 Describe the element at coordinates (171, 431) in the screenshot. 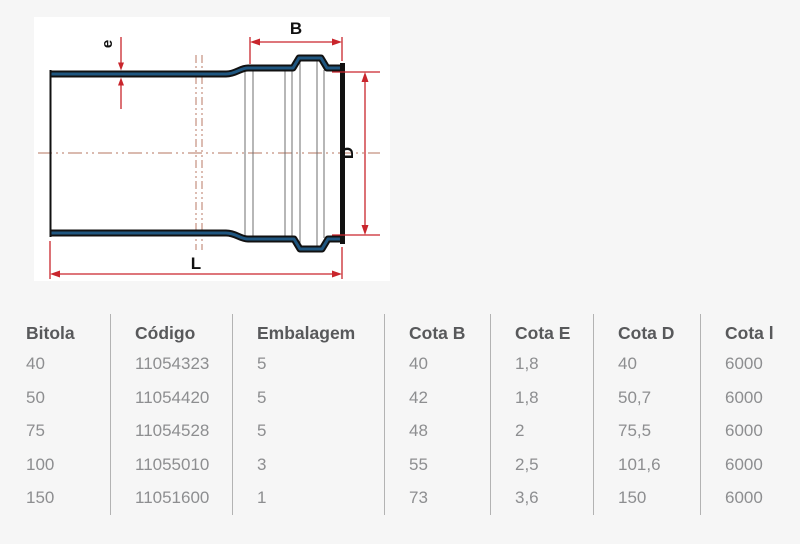

I see `cell-codigo: 11054528` at that location.